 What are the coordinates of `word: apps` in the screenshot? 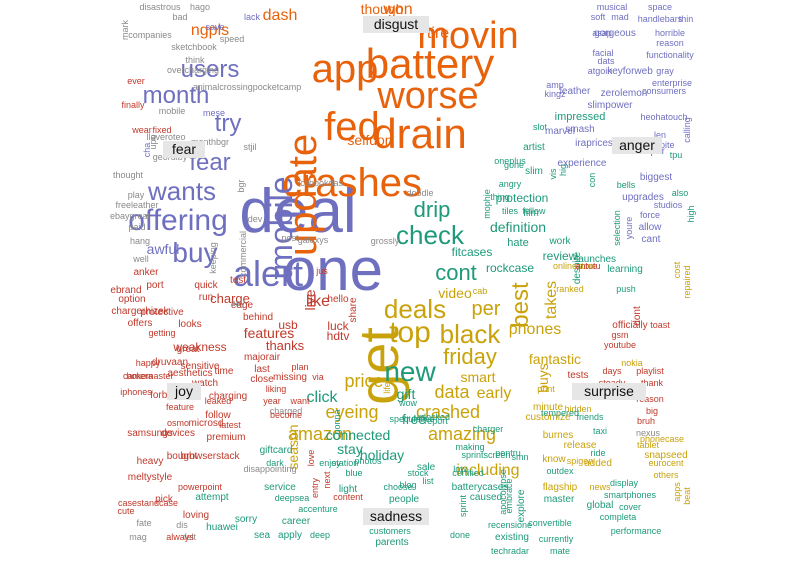 It's located at (677, 492).